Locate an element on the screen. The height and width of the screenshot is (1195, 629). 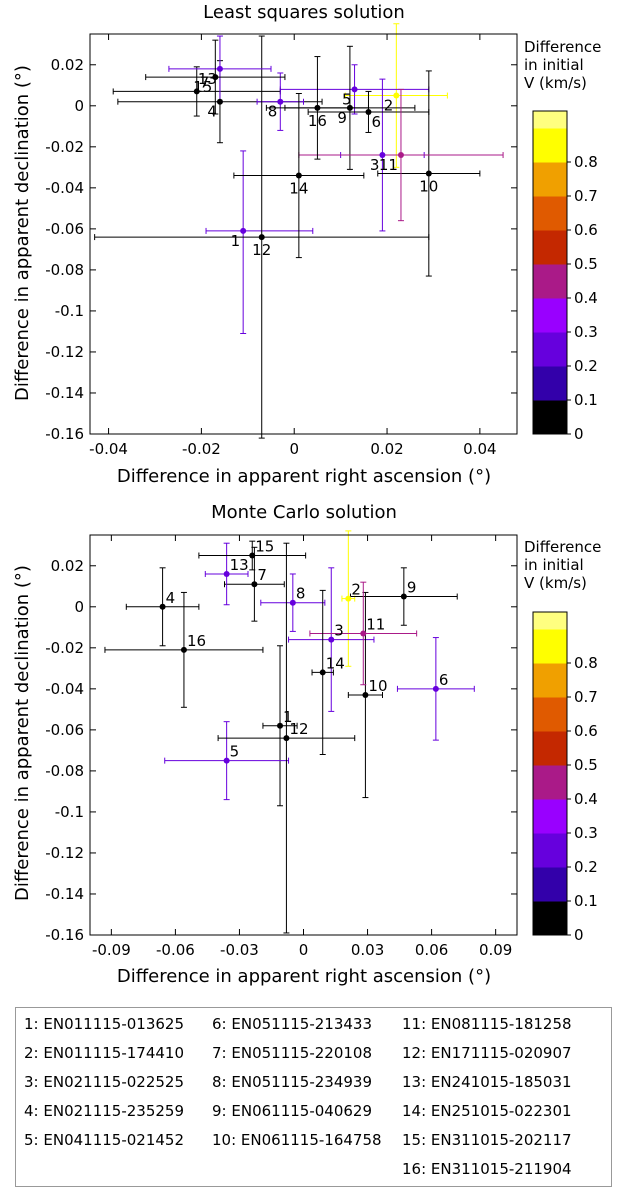
legend-entry: 6: EN051115-213433 is located at coordinates (292, 1024).